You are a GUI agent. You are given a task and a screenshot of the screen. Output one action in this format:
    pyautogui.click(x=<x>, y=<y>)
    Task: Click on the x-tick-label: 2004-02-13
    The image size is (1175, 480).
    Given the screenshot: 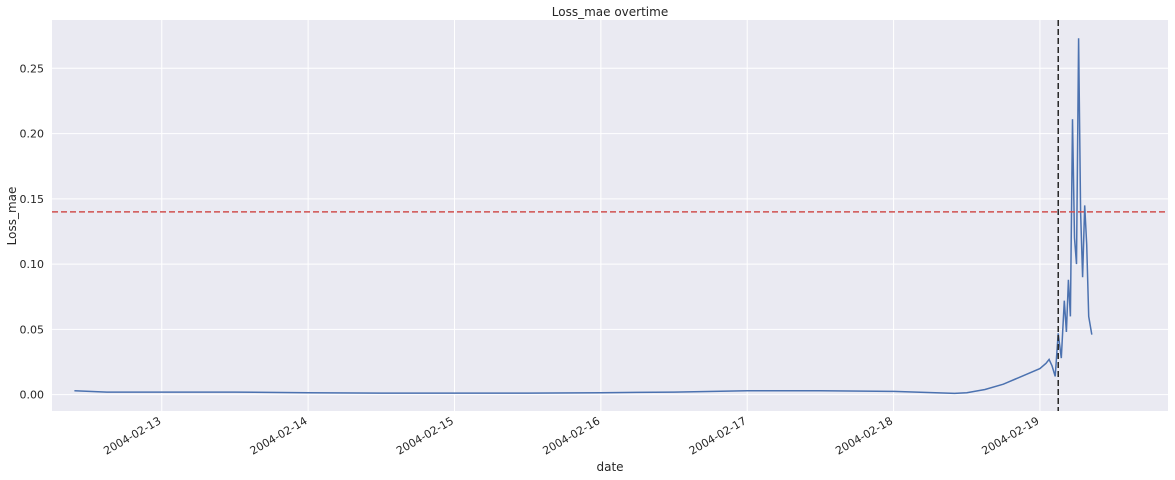 What is the action you would take?
    pyautogui.click(x=132, y=435)
    